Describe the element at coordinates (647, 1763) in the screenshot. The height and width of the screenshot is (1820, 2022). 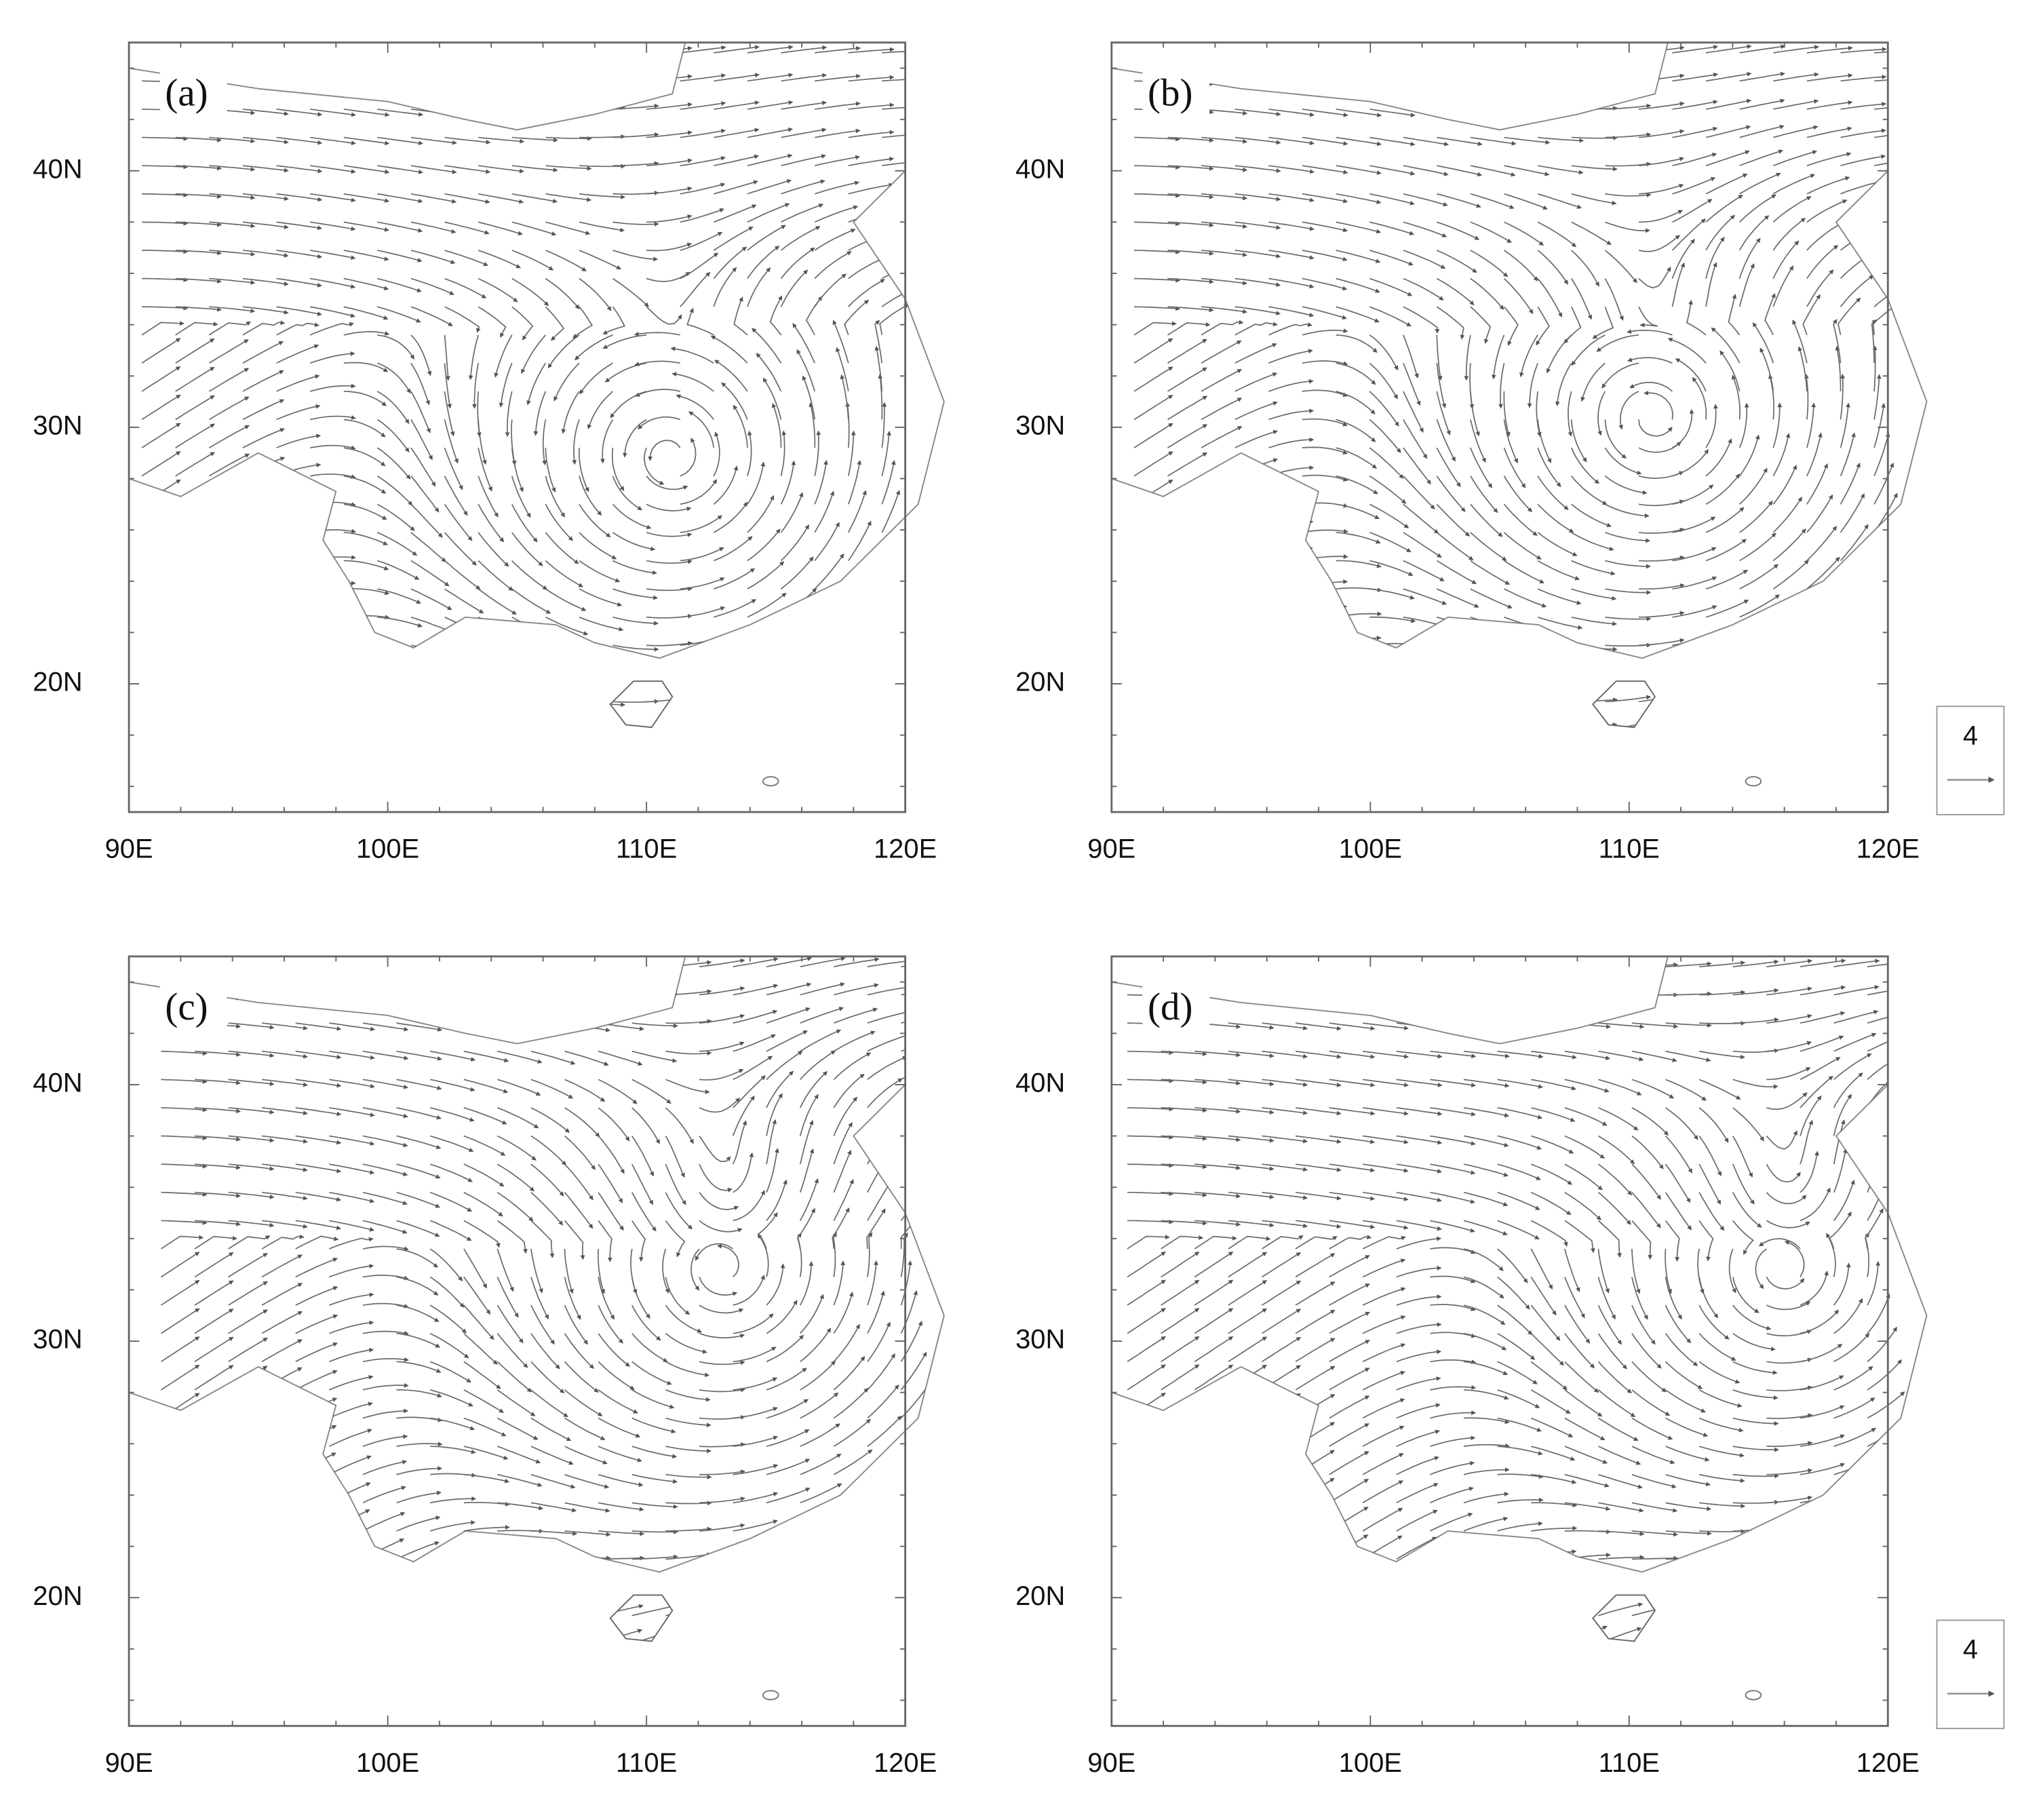
I see `x-tick-label: 110E` at that location.